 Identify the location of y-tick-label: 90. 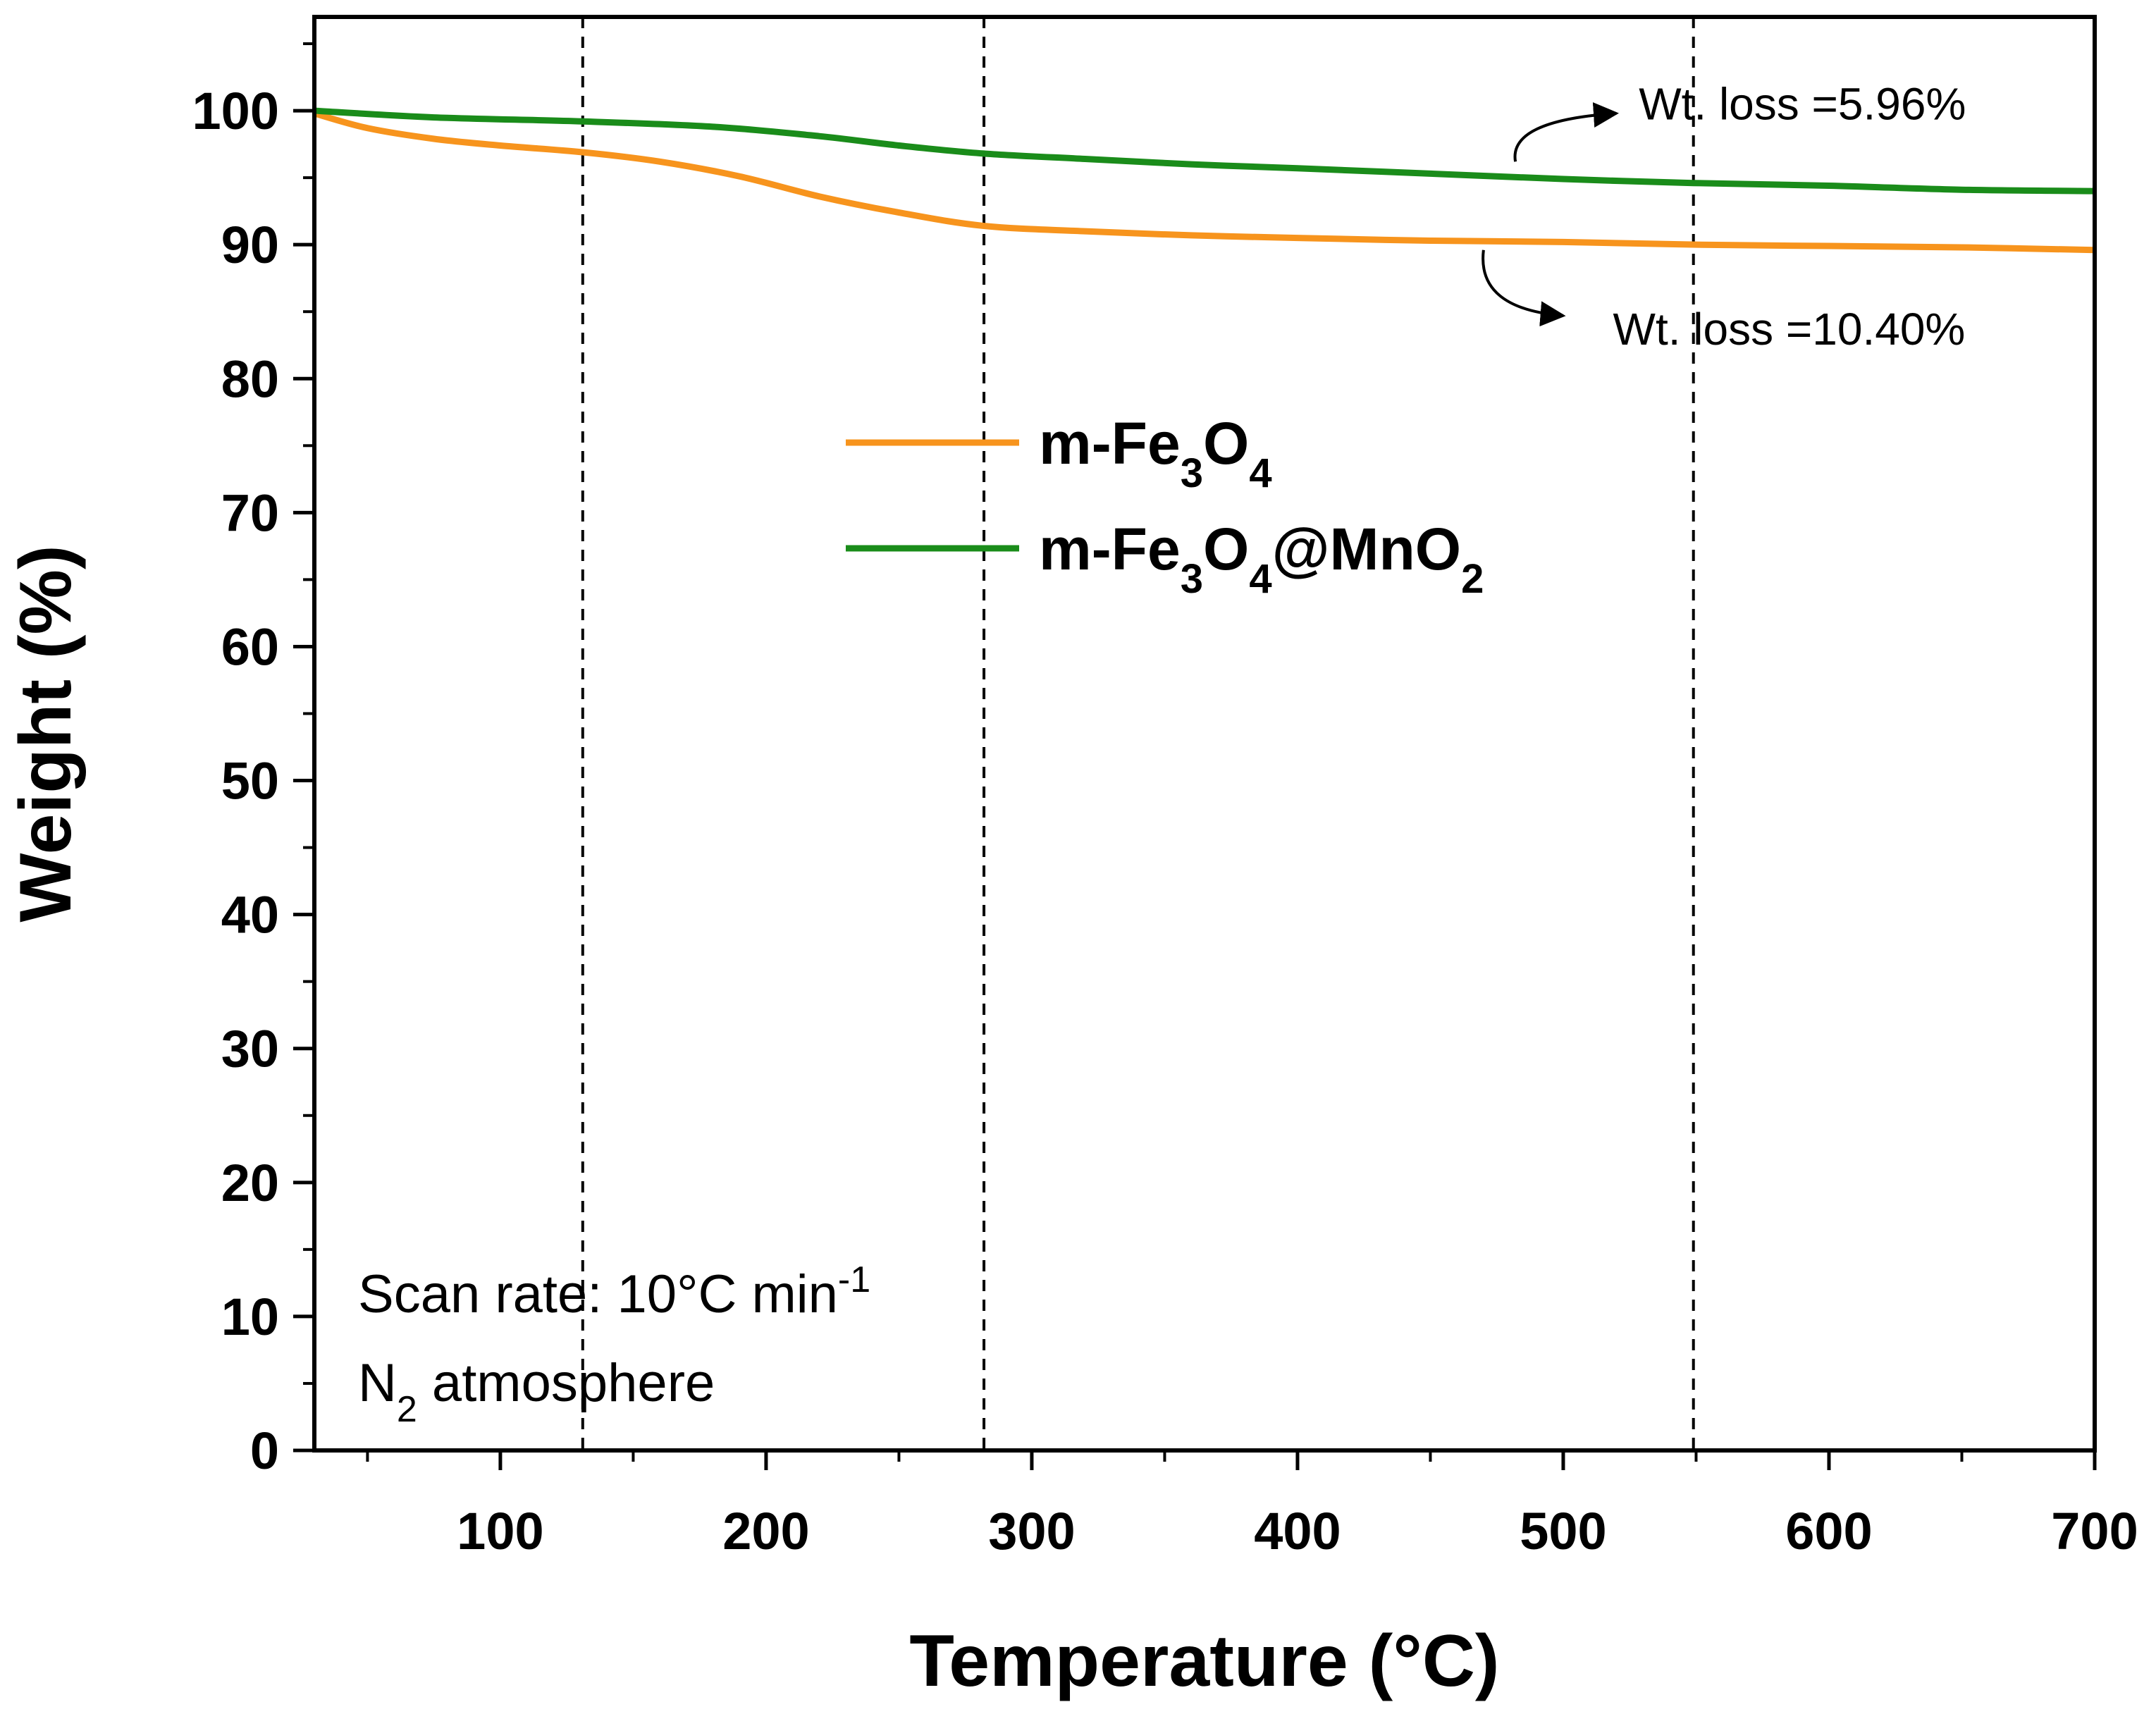
(250, 245).